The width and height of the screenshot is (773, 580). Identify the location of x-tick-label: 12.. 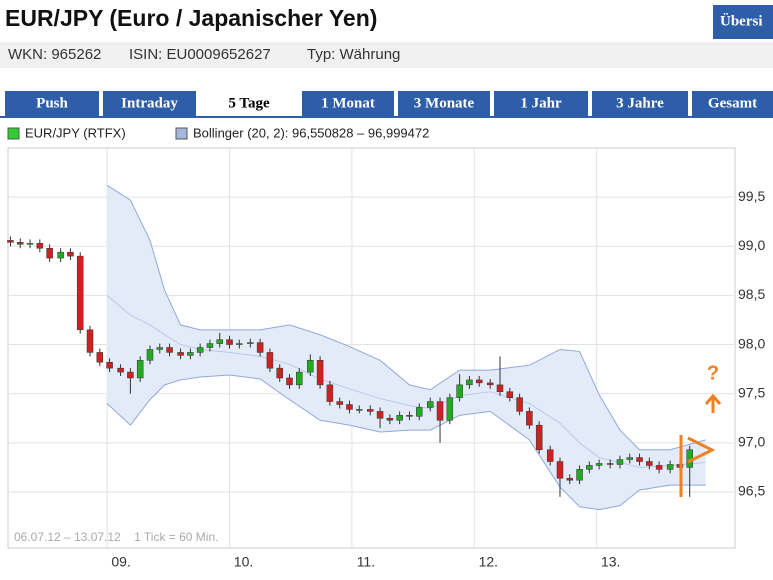
(488, 562).